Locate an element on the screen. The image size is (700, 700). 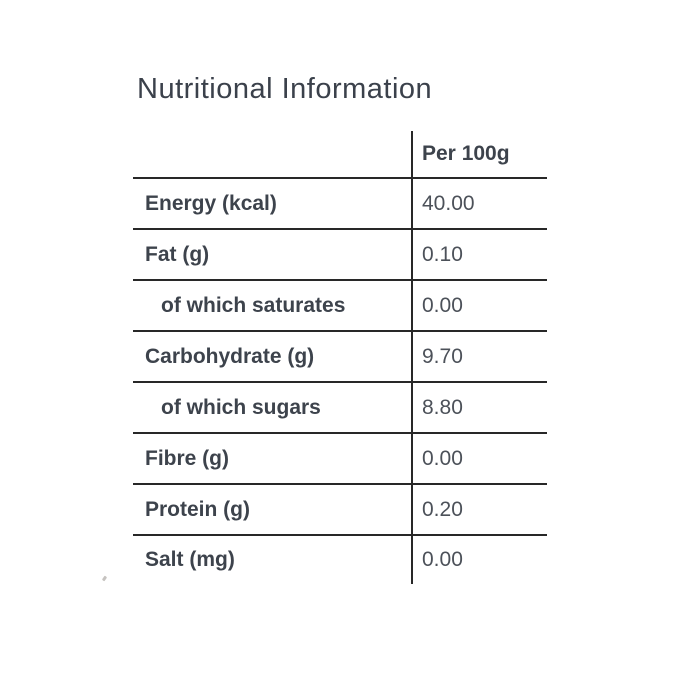
row-value-carbohydrate: 9.70 is located at coordinates (479, 356).